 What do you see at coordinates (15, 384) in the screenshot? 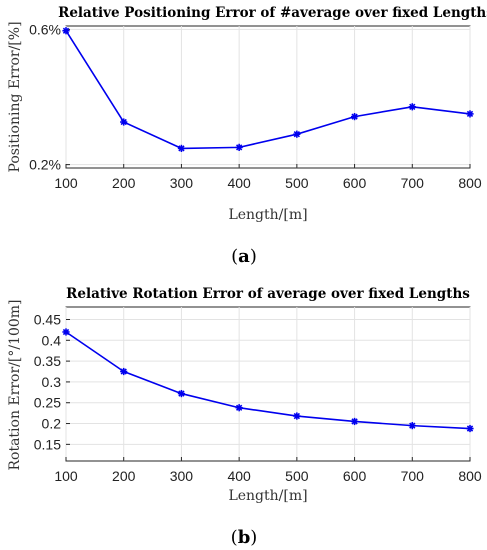
I see `chart-b-y-label: Rotation Error/[°/100m]` at bounding box center [15, 384].